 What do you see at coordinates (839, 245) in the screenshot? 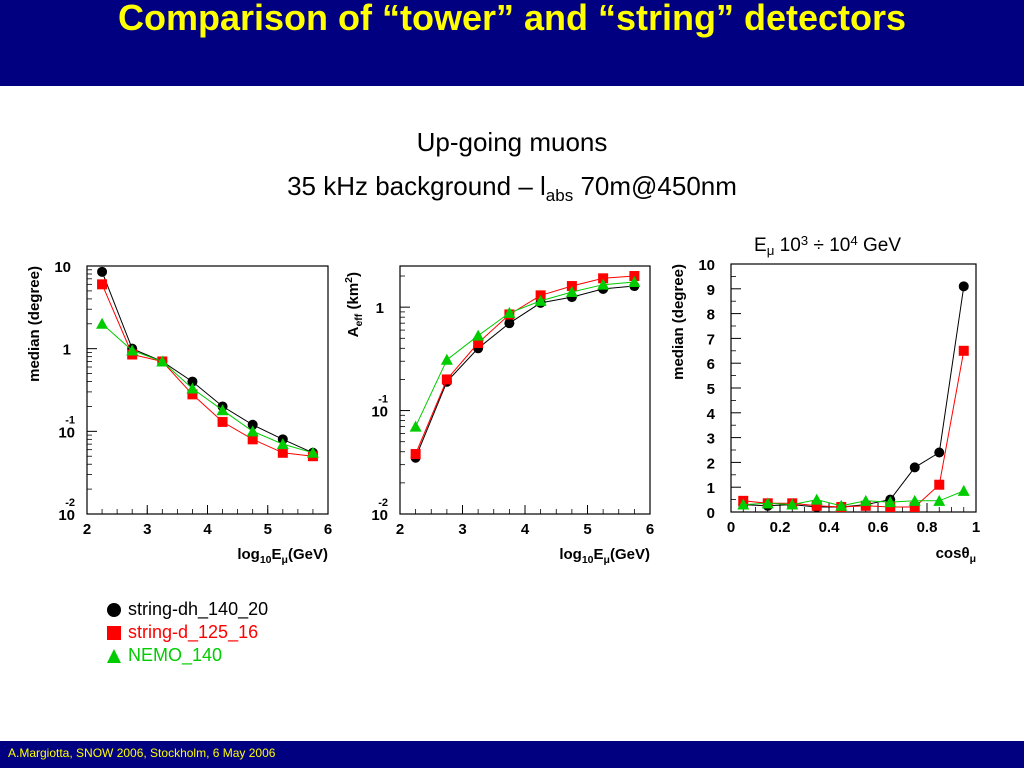
I see `chart3-title-part-5: 10` at bounding box center [839, 245].